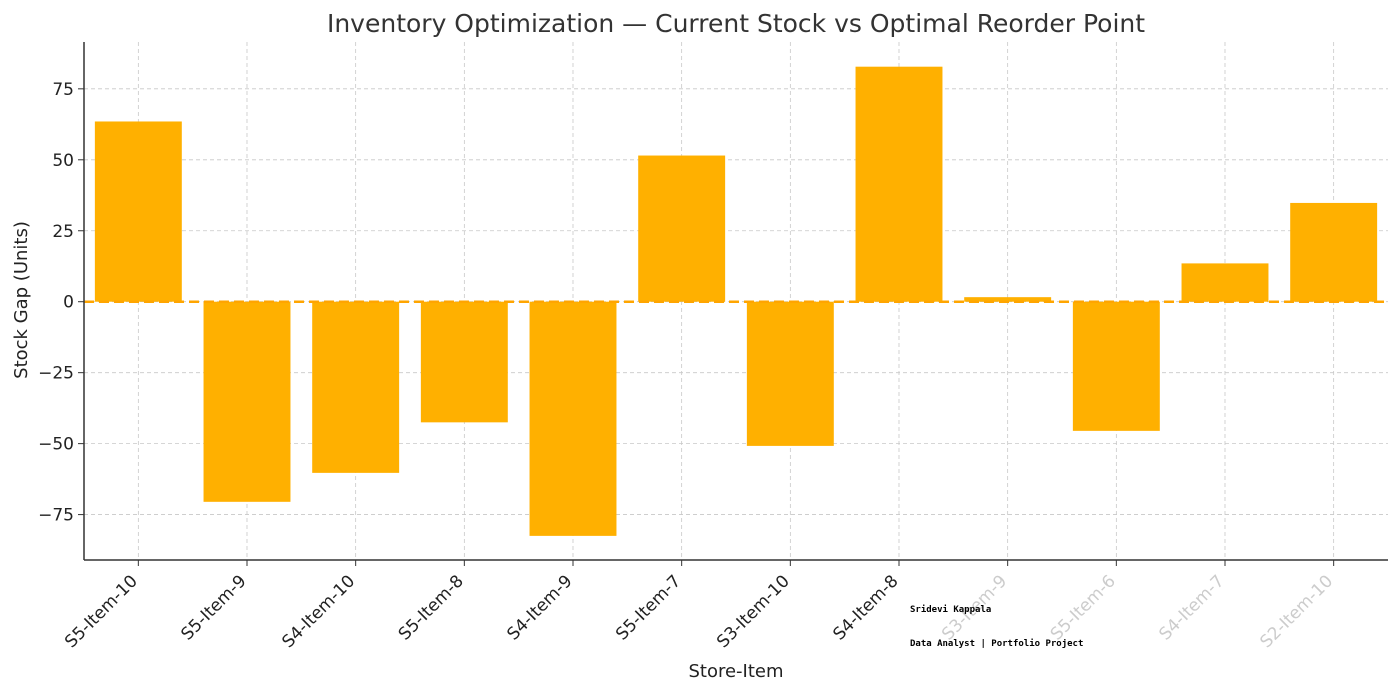 The width and height of the screenshot is (1400, 693). What do you see at coordinates (431, 607) in the screenshot?
I see `x-tick-label: S5-Item-8` at bounding box center [431, 607].